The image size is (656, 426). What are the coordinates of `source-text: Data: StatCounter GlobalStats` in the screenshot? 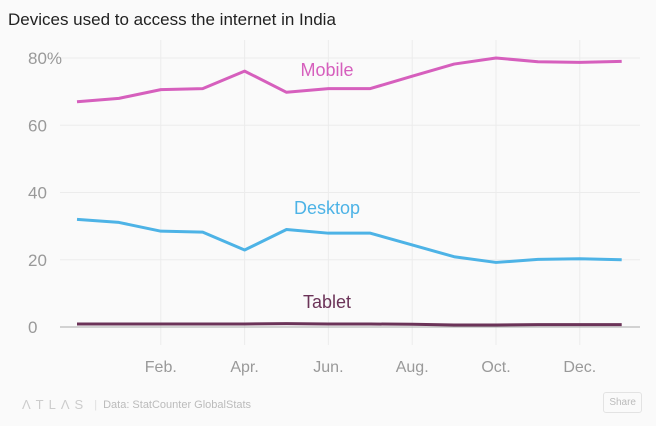 It's located at (177, 404).